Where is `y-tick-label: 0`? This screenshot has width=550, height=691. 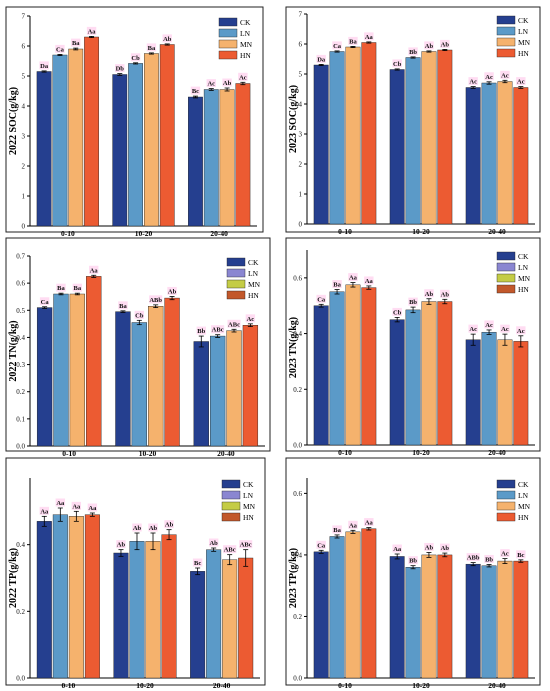
y-tick-label: 0 is located at coordinates (24, 227).